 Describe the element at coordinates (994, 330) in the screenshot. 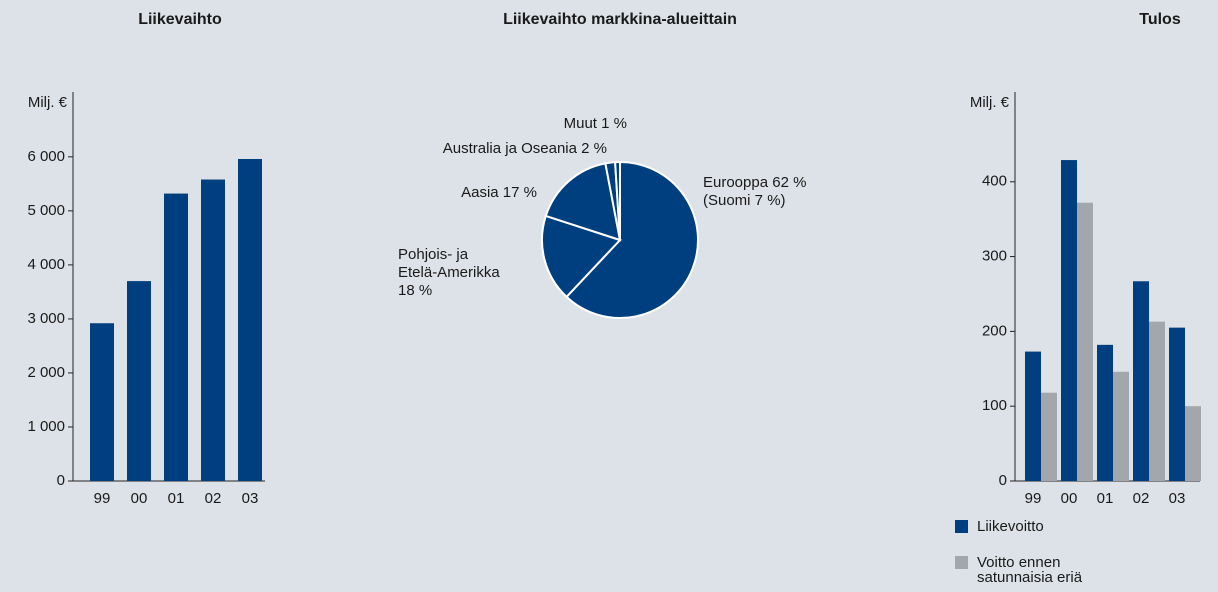

I see `y-tick-label: 200` at that location.